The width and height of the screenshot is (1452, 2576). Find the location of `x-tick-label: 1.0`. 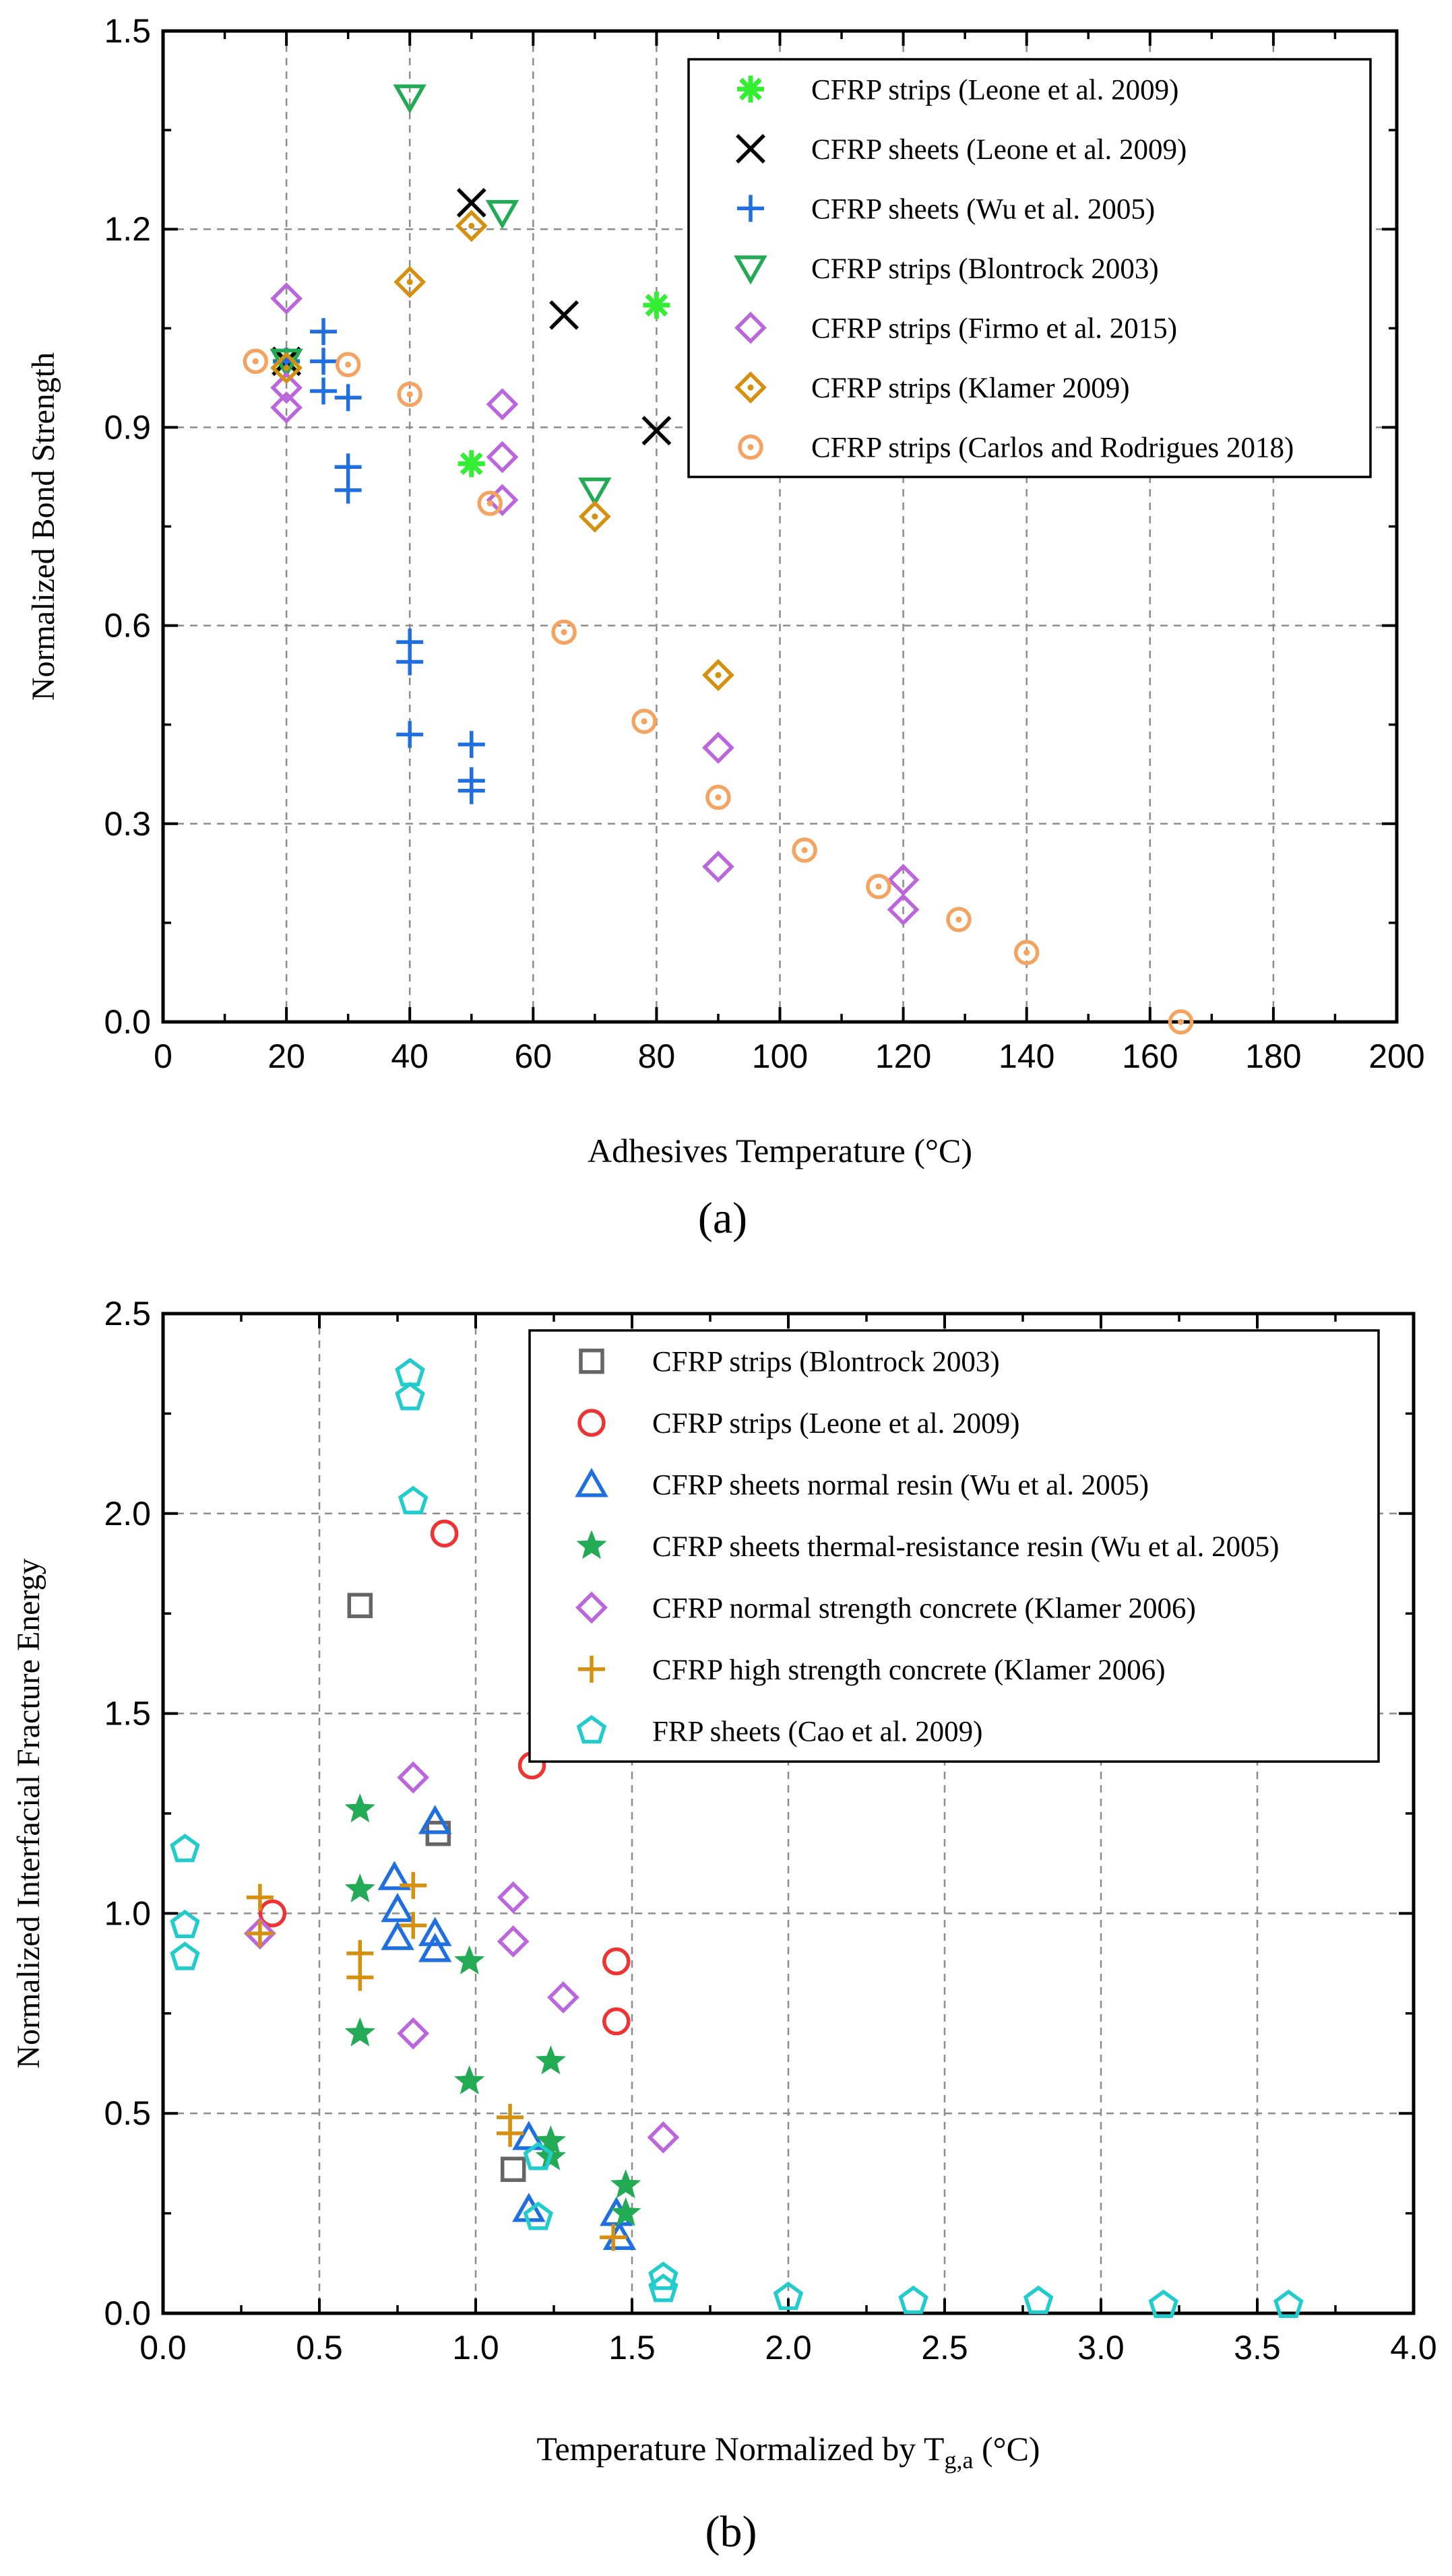

x-tick-label: 1.0 is located at coordinates (476, 2347).